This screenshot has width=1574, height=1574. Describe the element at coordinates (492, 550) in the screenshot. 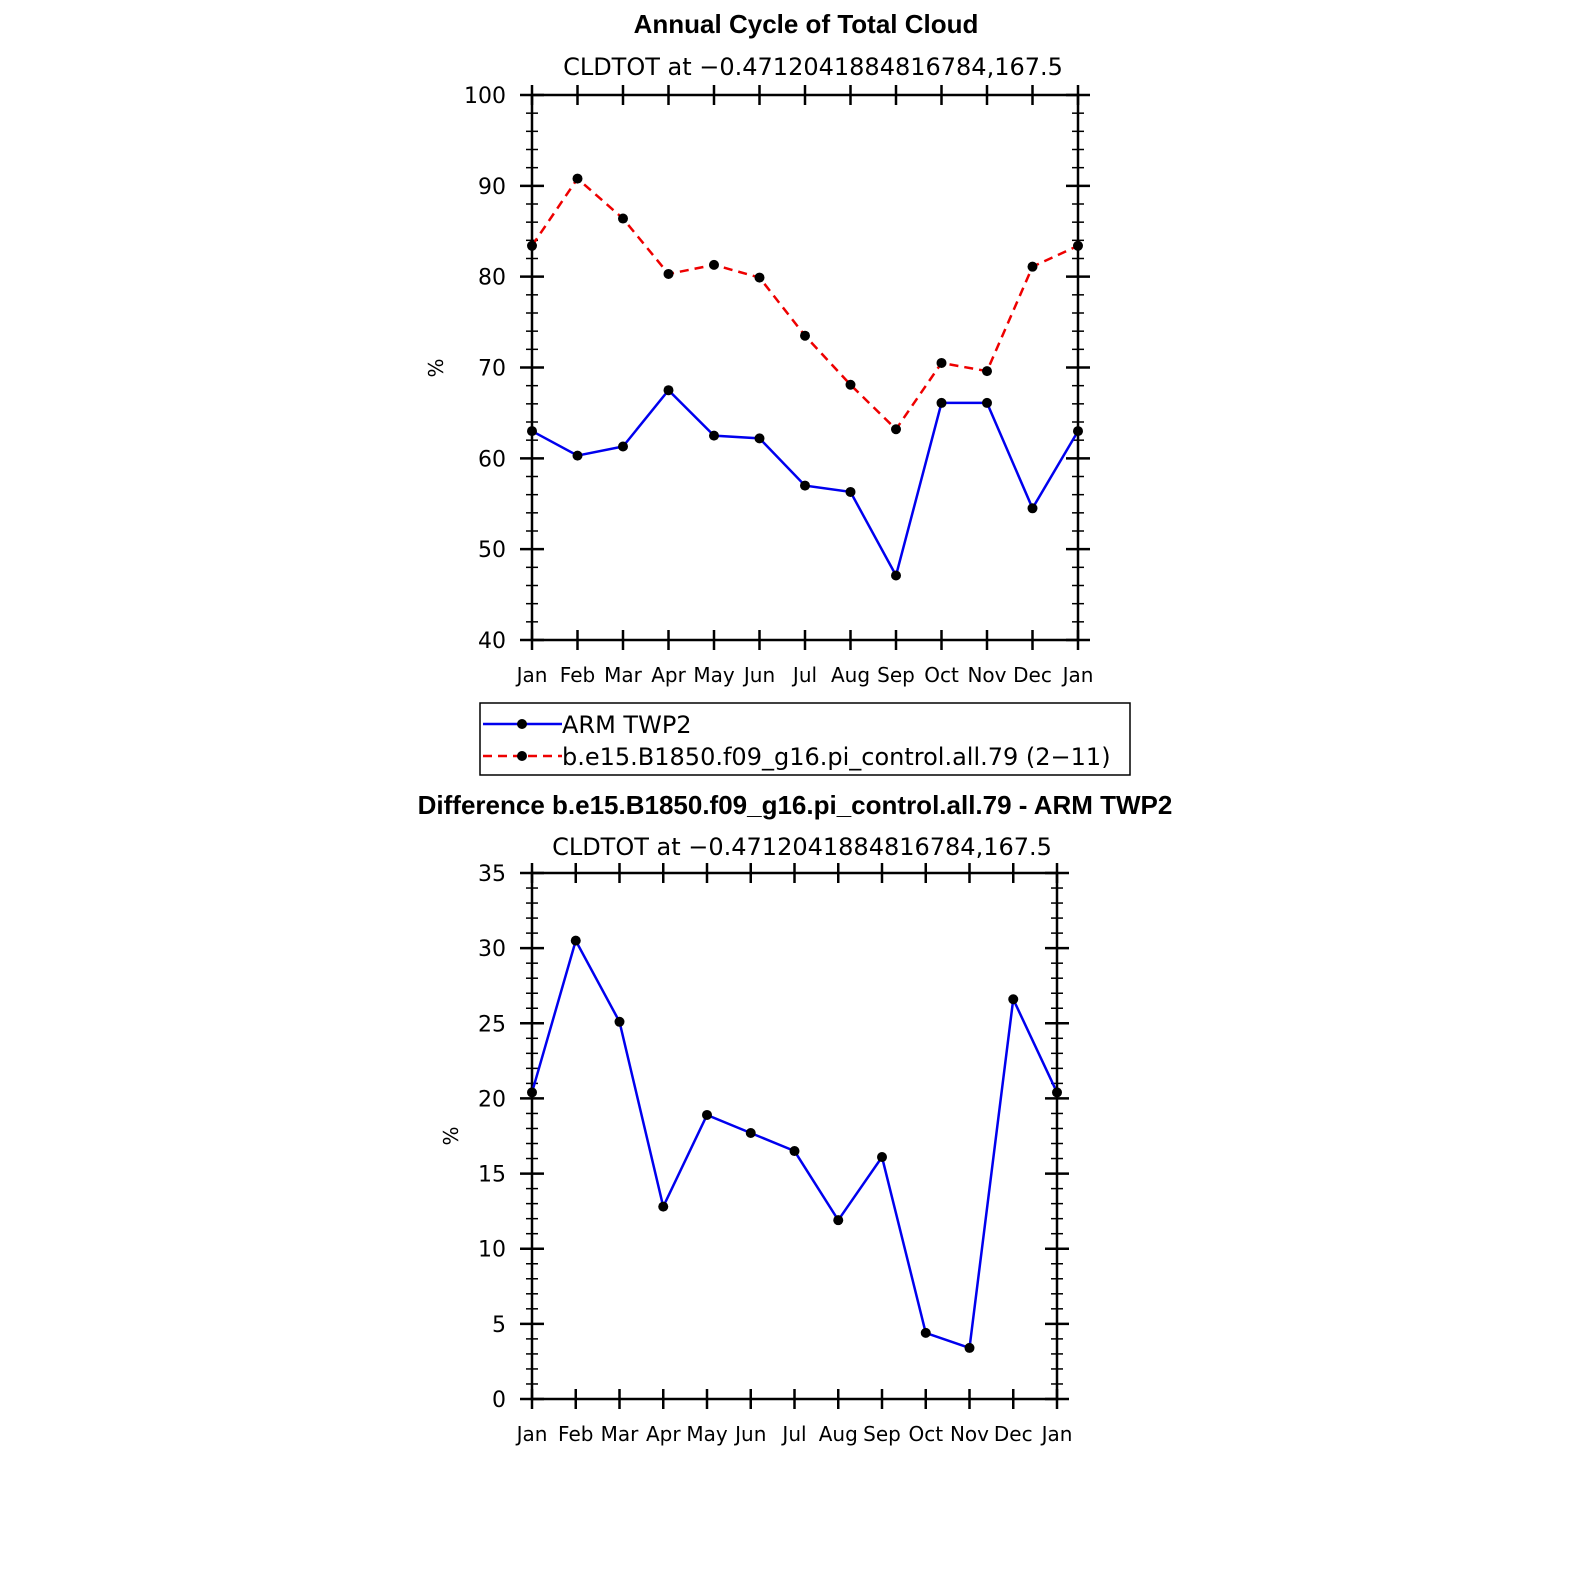

I see `chart1-y-tick-label: 50` at that location.